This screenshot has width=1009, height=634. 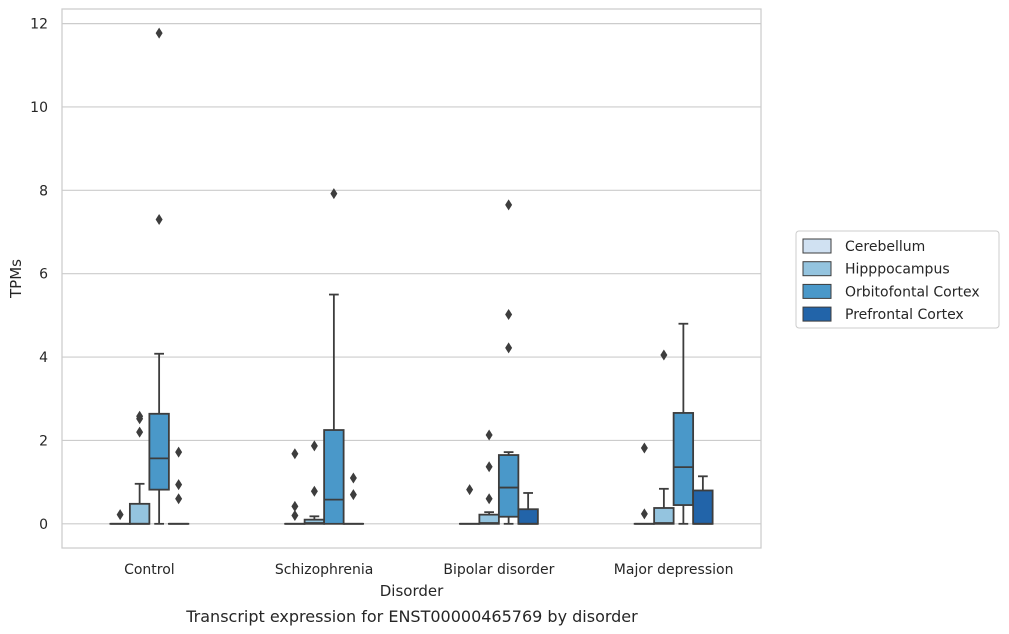 I want to click on legend-frame, so click(x=897, y=279).